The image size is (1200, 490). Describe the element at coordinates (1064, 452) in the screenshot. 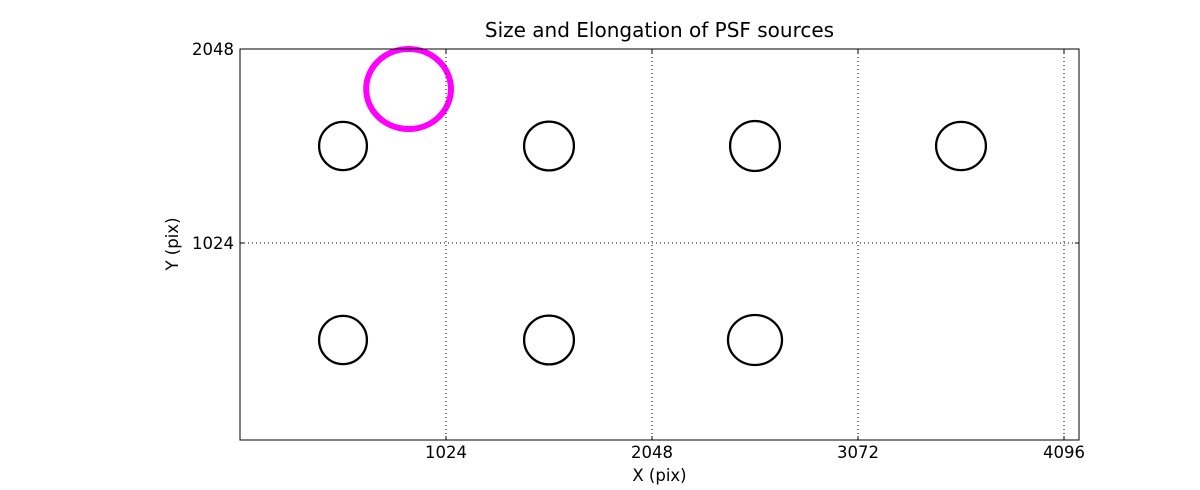

I see `x-tick-label: 4096` at that location.